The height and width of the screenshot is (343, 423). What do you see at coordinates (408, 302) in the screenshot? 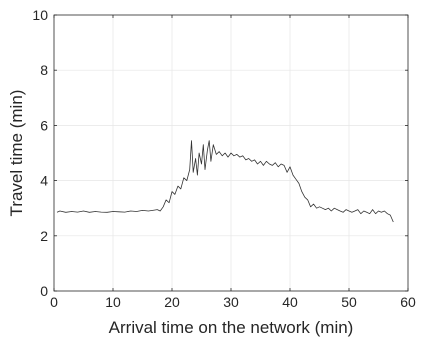
I see `x-tick-label: 60` at bounding box center [408, 302].